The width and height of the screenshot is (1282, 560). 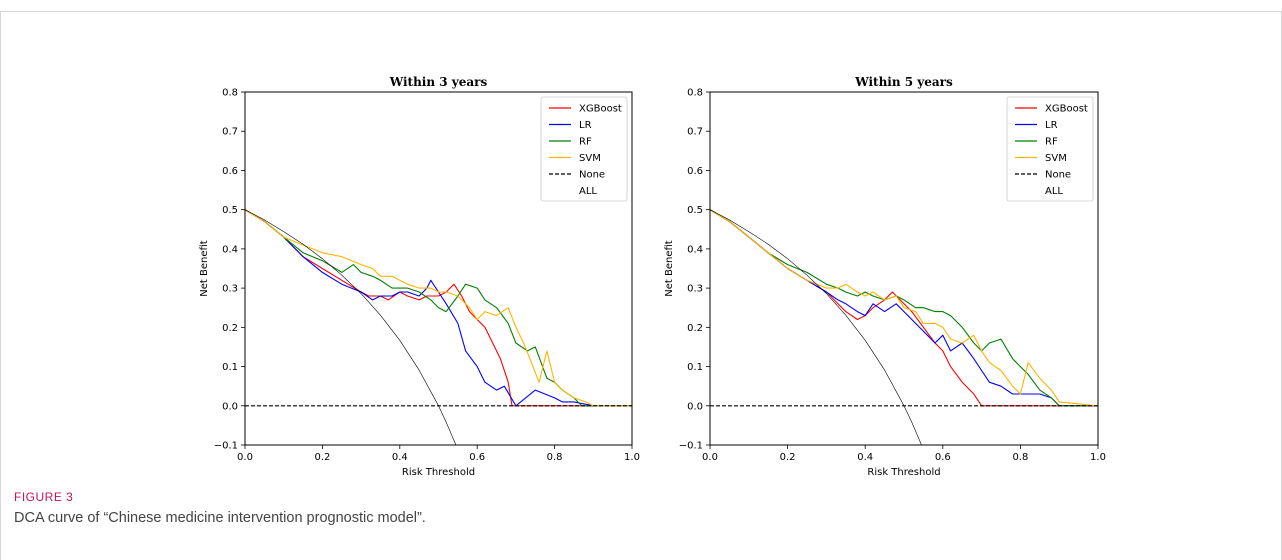 I want to click on figure-label: FIGURE 3, so click(x=44, y=497).